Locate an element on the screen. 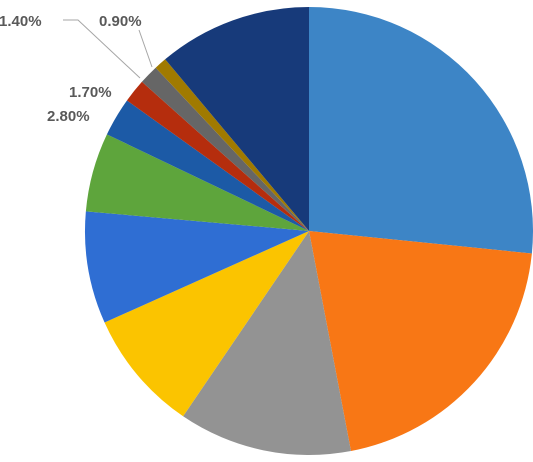  data-label-1-40: 1.40% is located at coordinates (21, 21).